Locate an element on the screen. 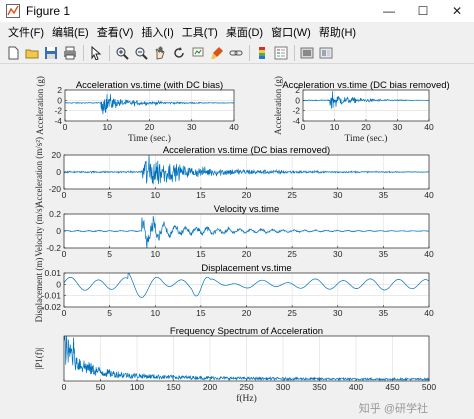  menu-insert: 插入(I) is located at coordinates (157, 33).